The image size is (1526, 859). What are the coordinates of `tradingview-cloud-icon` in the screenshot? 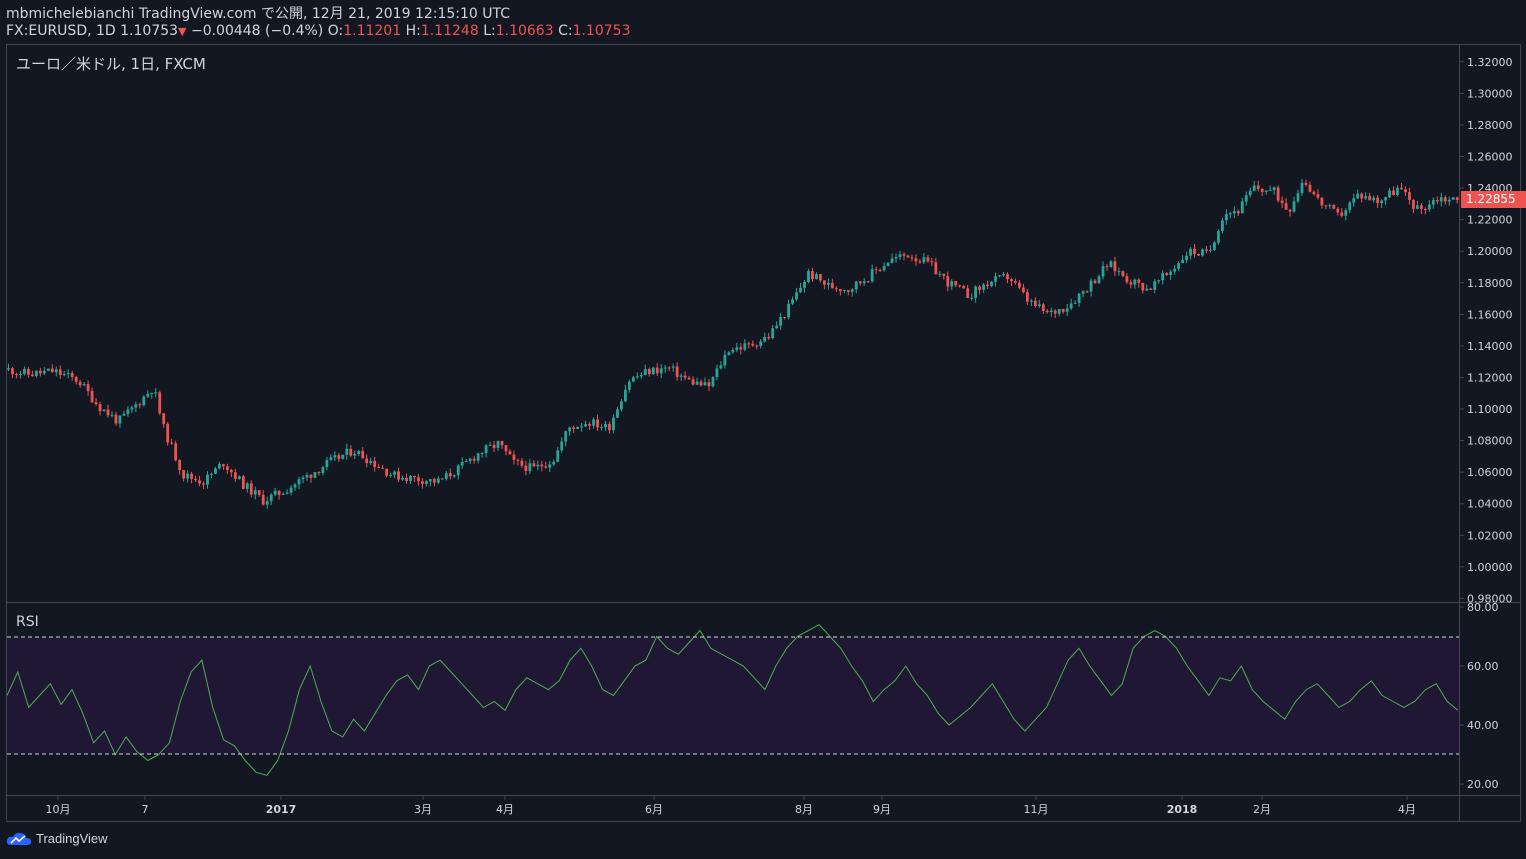 It's located at (19, 838).